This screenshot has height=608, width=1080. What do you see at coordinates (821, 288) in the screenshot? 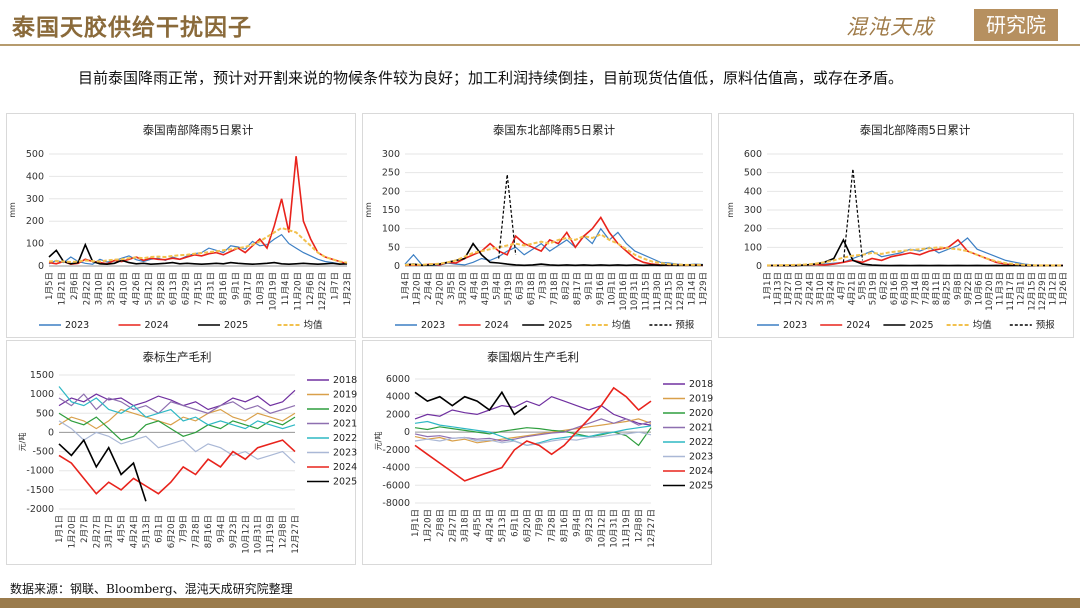
I see `x-tick-label: 3月10日` at bounding box center [821, 288].